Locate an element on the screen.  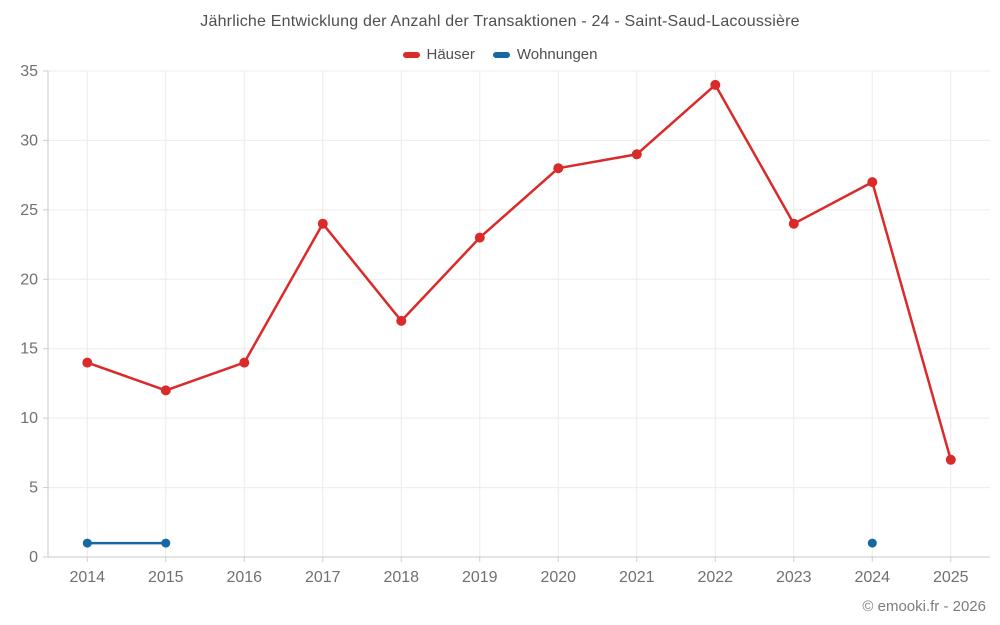
x-axis-label: 2021 is located at coordinates (637, 577).